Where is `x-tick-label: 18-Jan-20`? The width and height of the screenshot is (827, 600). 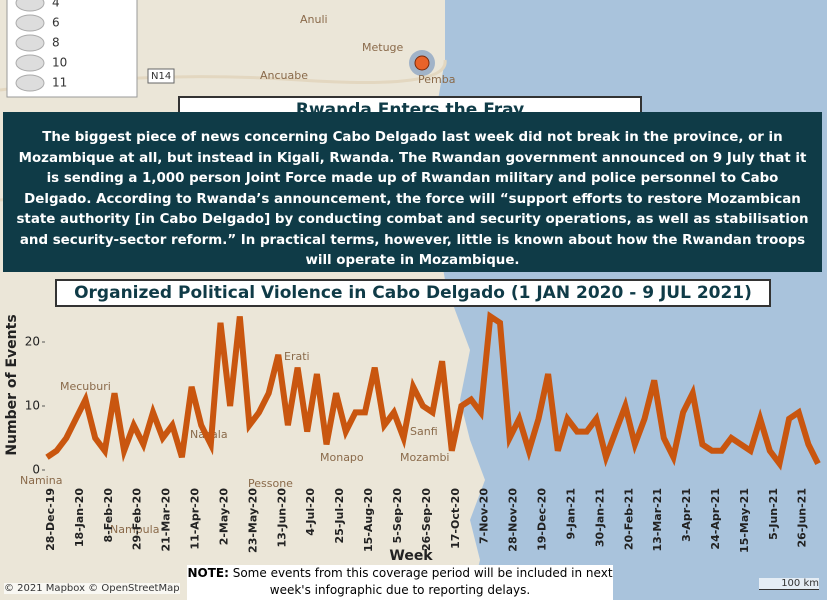
x-tick-label: 18-Jan-20 is located at coordinates (79, 517).